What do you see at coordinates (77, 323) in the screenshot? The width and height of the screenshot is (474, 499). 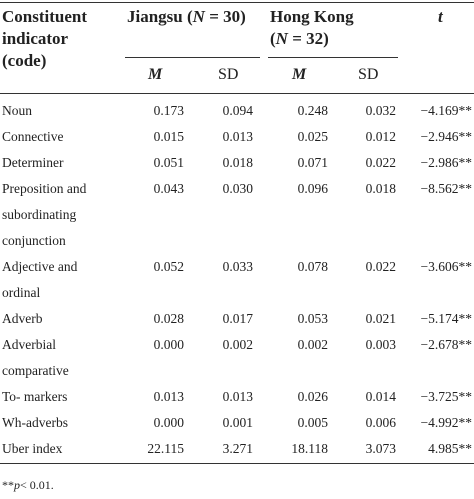 I see `row-label: Adverb` at bounding box center [77, 323].